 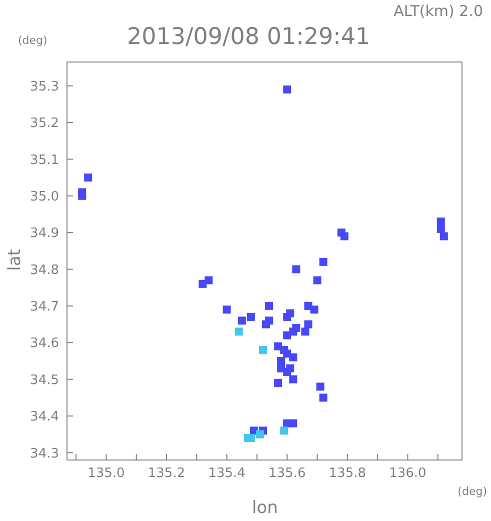 What do you see at coordinates (265, 508) in the screenshot?
I see `x-axis-title: lon` at bounding box center [265, 508].